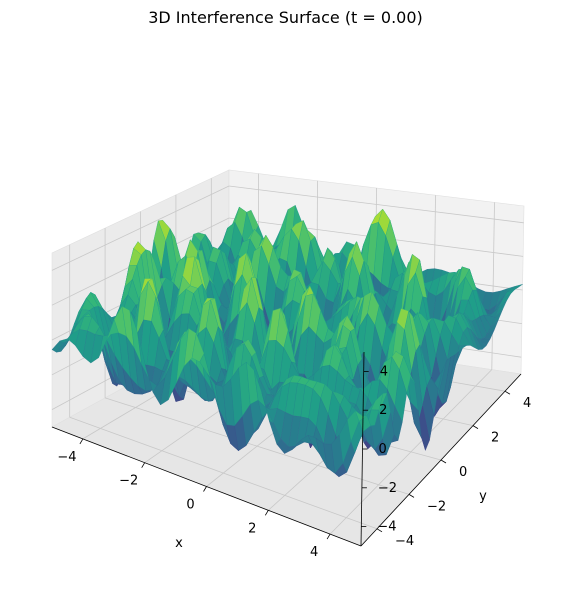 The height and width of the screenshot is (590, 571). Describe the element at coordinates (404, 541) in the screenshot. I see `y-tick-label: −4` at that location.